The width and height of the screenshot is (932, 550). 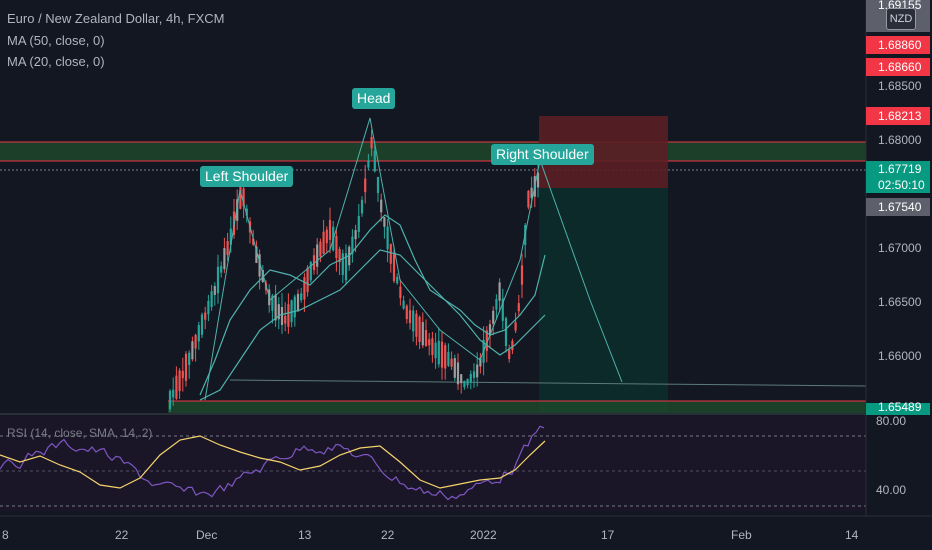 What do you see at coordinates (900, 356) in the screenshot?
I see `price-tick-5: 1.66000` at bounding box center [900, 356].